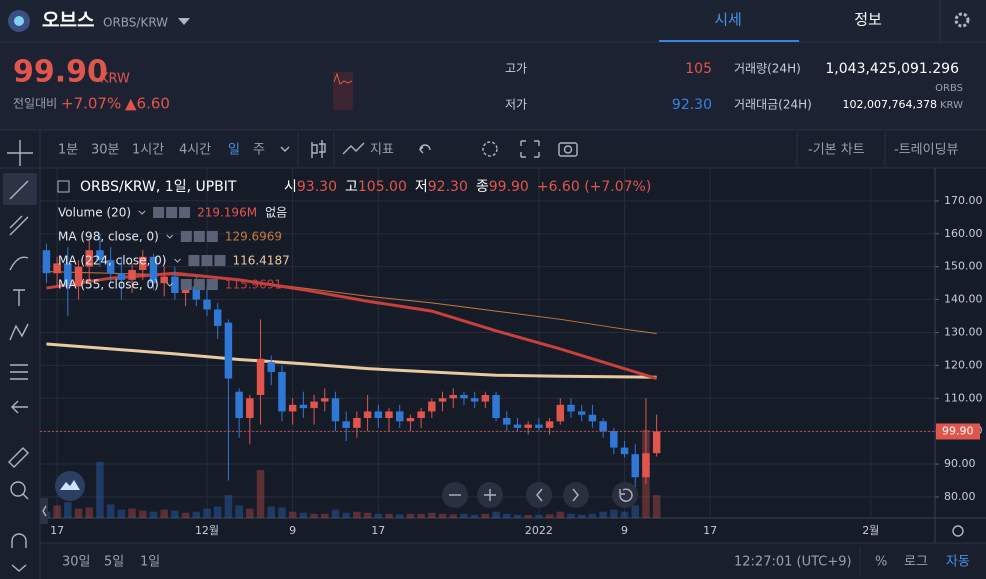 The height and width of the screenshot is (579, 986). What do you see at coordinates (382, 150) in the screenshot?
I see `indicator: 지표` at bounding box center [382, 150].